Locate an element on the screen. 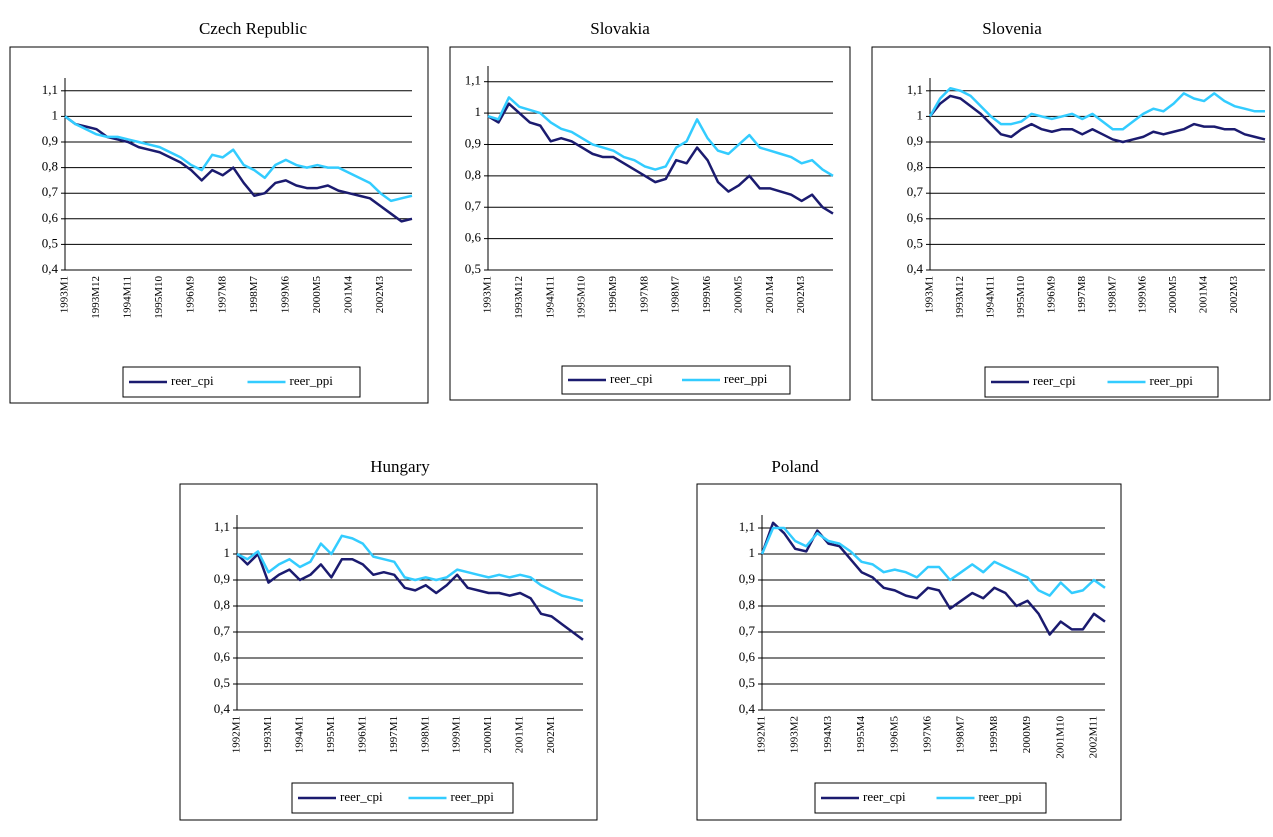 The width and height of the screenshot is (1273, 837). x-tick-label: 1999M1 is located at coordinates (457, 734).